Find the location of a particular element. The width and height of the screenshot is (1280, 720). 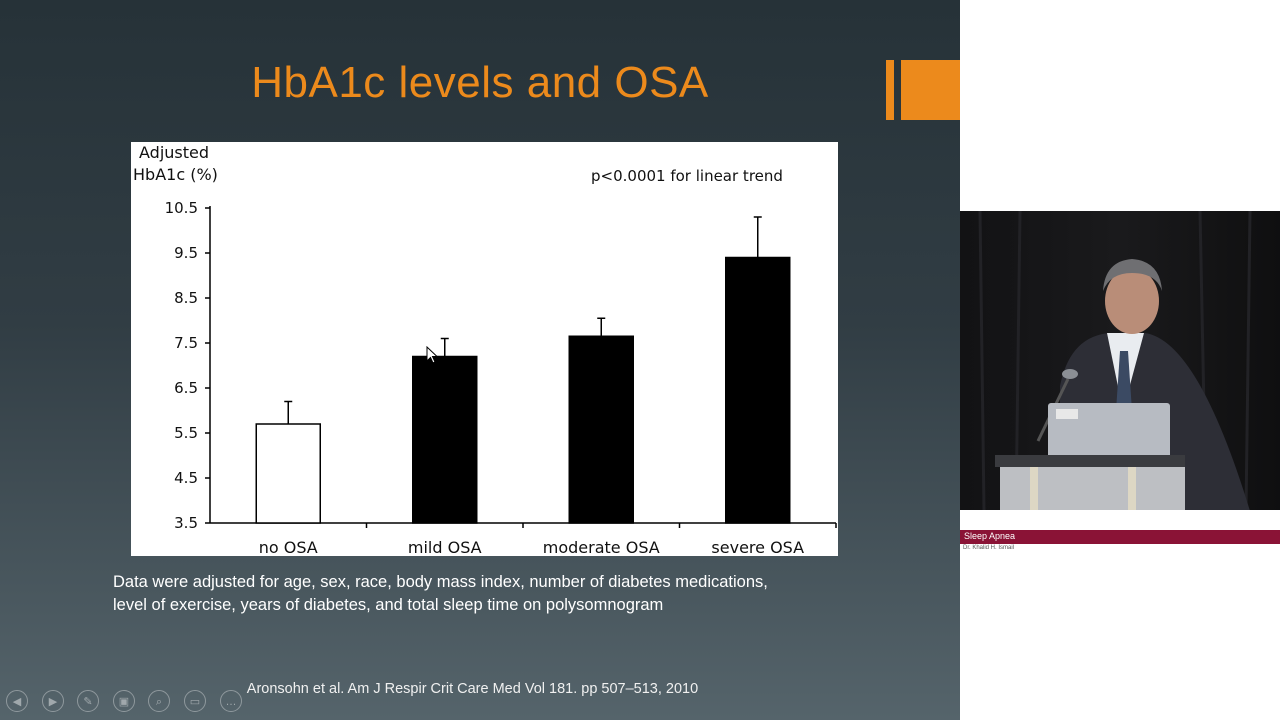

zoom-icon: ⌕ is located at coordinates (159, 702).